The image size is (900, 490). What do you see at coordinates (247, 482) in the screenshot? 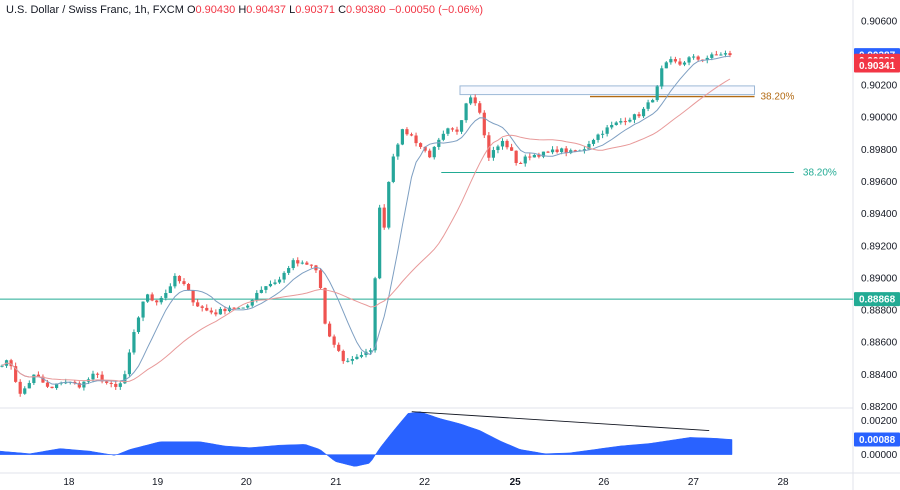
I see `time-tick-label: 20` at bounding box center [247, 482].